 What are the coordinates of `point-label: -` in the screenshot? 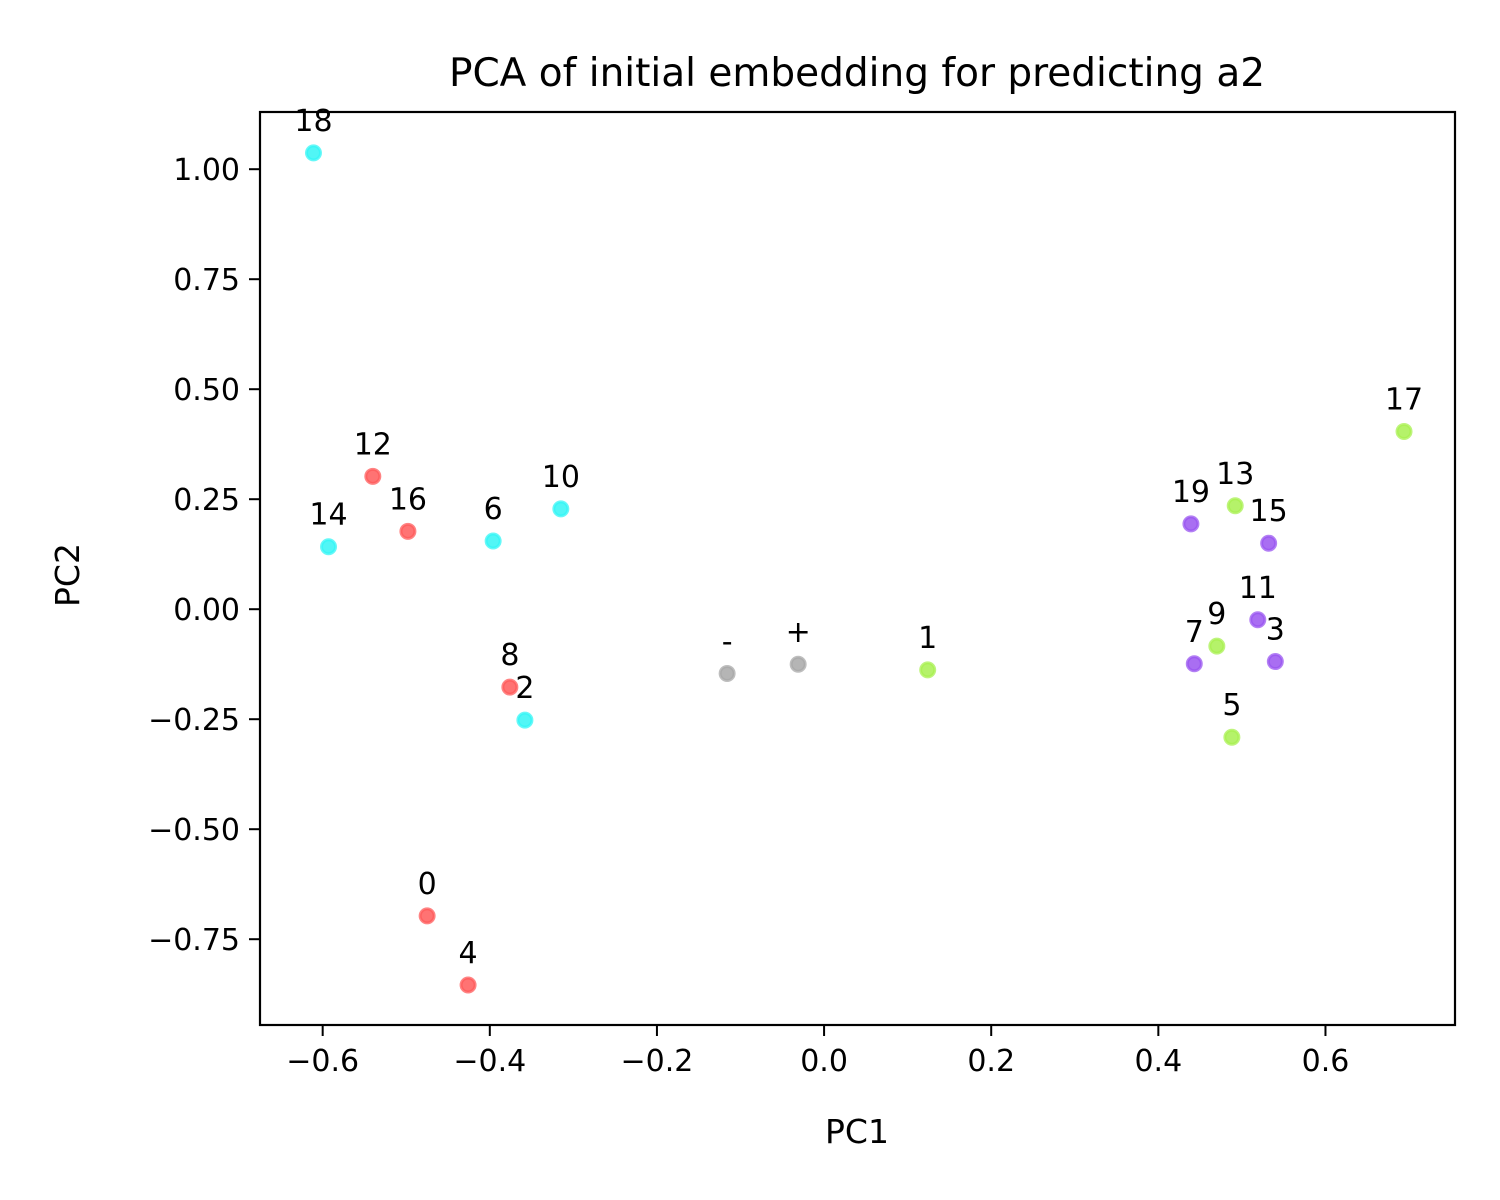 It's located at (727, 641).